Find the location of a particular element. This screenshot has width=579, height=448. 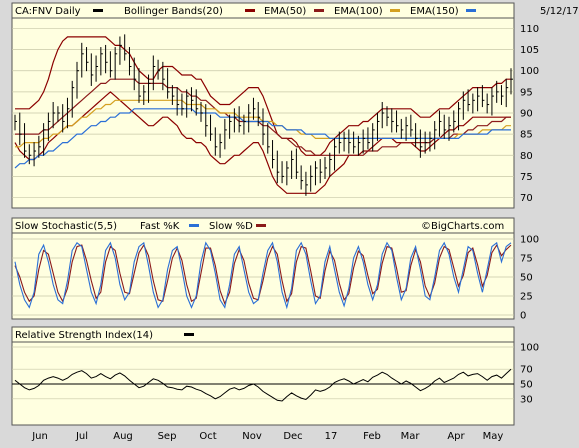

legend-slowd-label: Slow %D is located at coordinates (231, 226).